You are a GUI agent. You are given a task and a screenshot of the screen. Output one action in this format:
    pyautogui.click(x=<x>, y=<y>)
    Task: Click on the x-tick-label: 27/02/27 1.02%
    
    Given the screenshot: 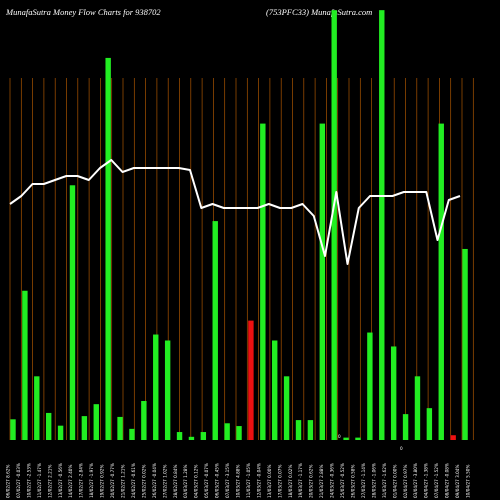 What is the action you would take?
    pyautogui.click(x=164, y=481)
    